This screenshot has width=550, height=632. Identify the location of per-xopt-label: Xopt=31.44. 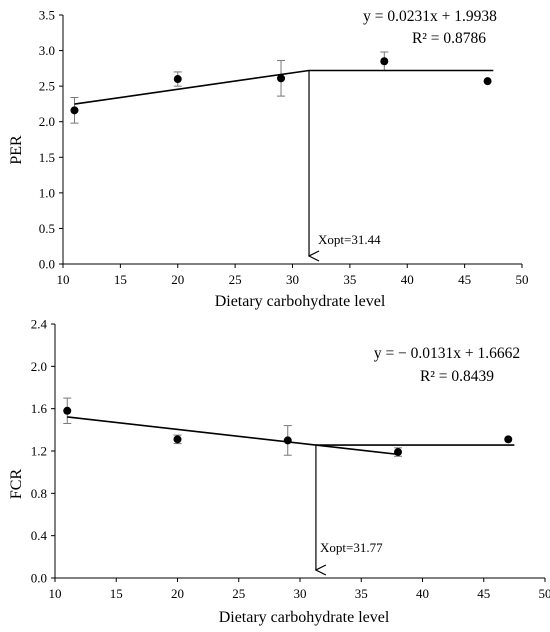
(349, 239).